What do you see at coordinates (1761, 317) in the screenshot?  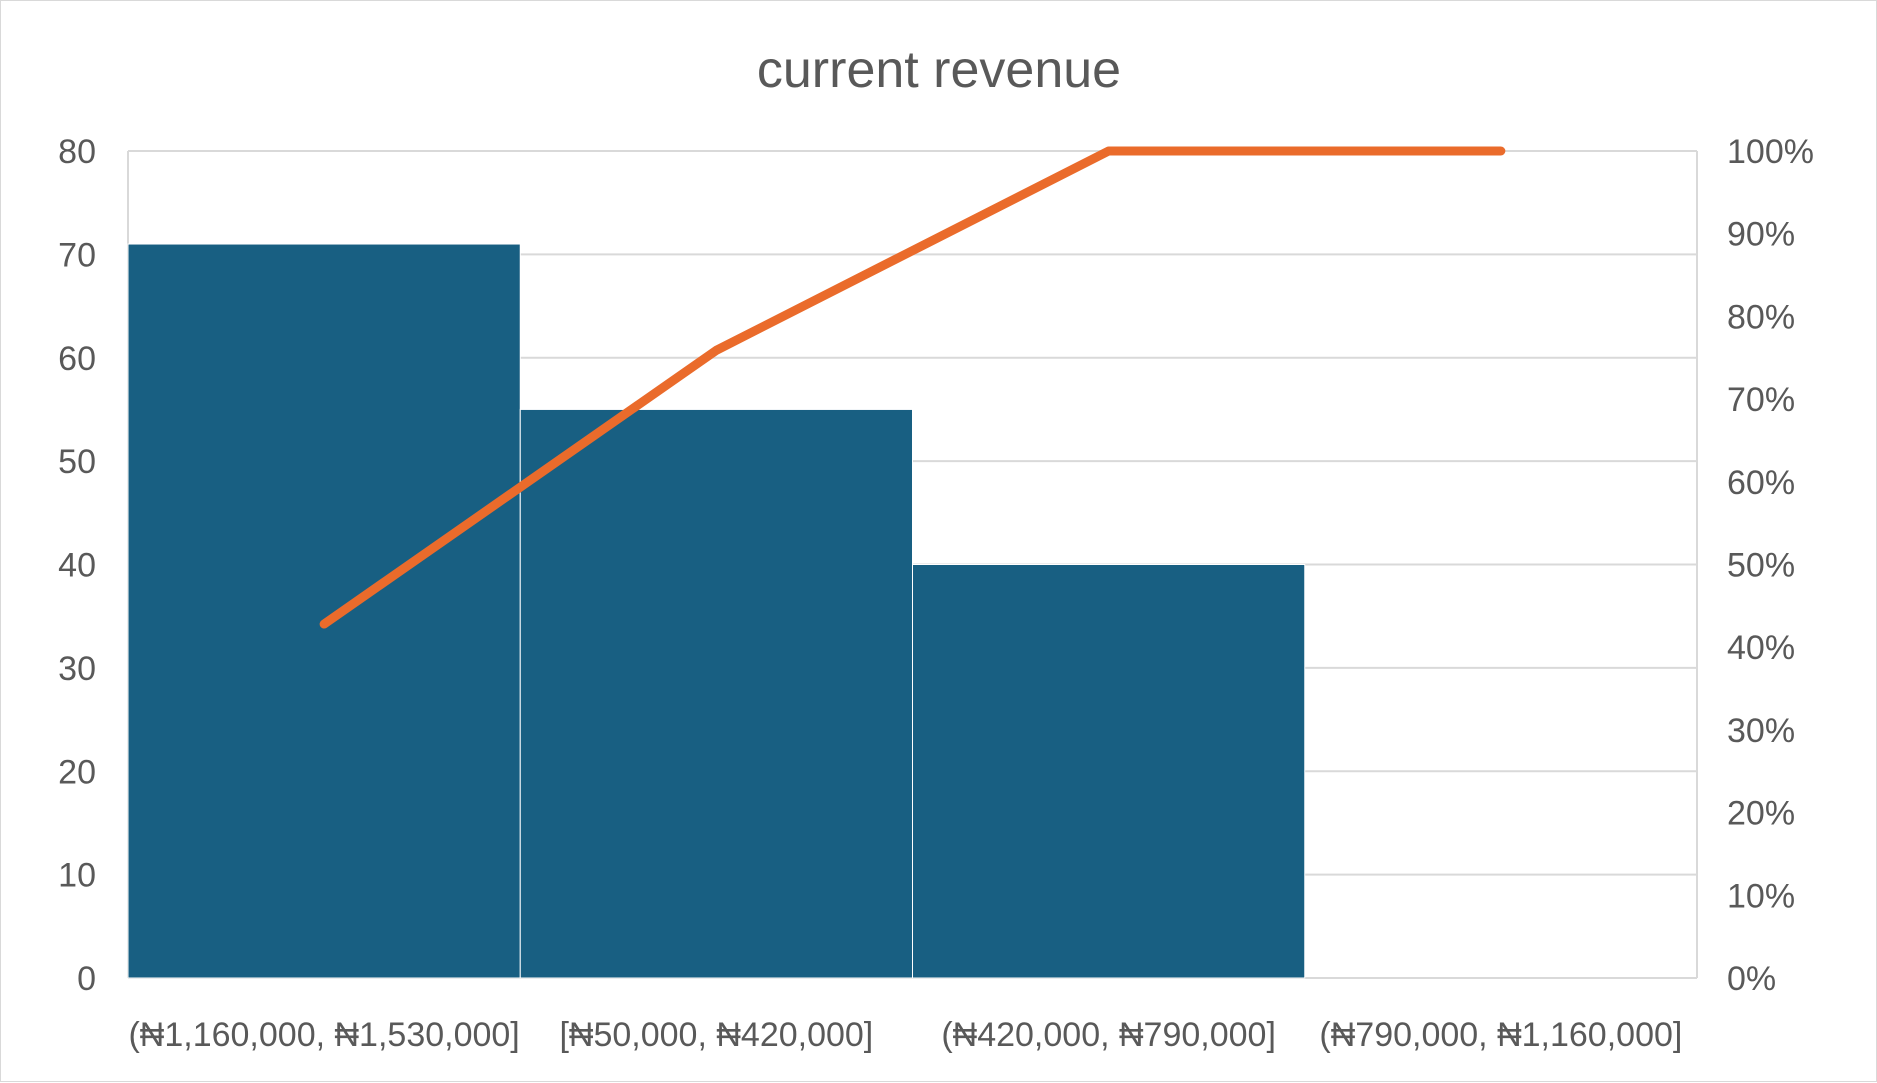 I see `y2-tick-label: 80%` at bounding box center [1761, 317].